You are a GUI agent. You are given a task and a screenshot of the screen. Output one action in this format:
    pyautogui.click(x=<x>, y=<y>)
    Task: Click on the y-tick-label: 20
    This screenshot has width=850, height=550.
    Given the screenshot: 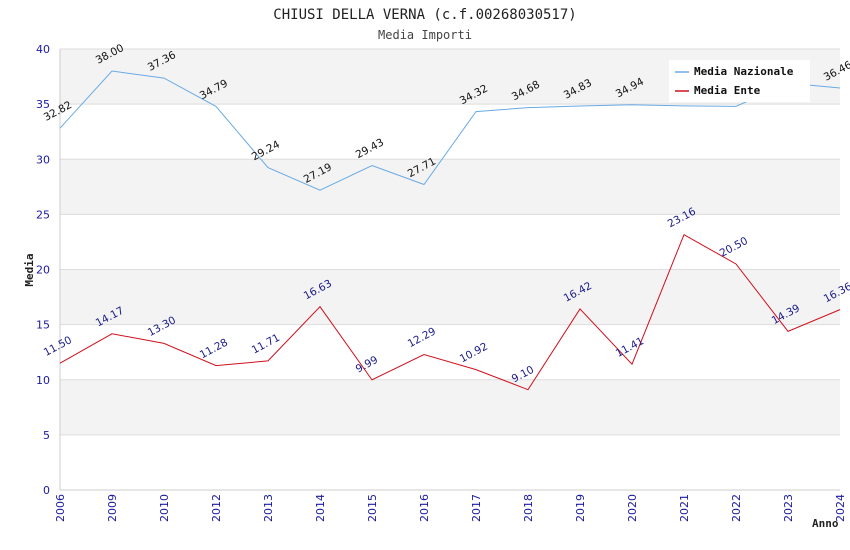 What is the action you would take?
    pyautogui.click(x=43, y=270)
    